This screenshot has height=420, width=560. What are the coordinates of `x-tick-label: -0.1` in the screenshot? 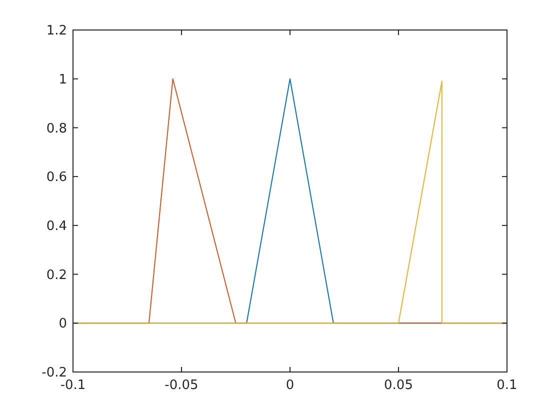 It's located at (73, 385).